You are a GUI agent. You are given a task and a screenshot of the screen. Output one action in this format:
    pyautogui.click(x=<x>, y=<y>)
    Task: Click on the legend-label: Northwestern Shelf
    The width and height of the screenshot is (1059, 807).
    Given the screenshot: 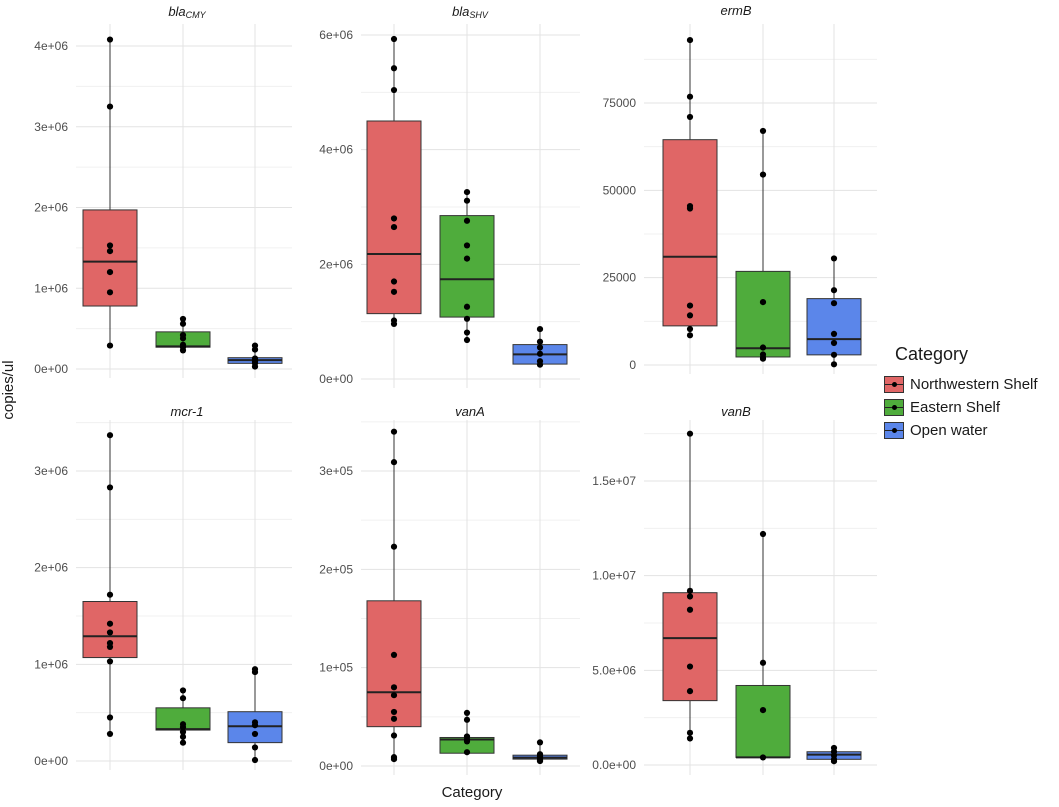 What is the action you would take?
    pyautogui.click(x=974, y=384)
    